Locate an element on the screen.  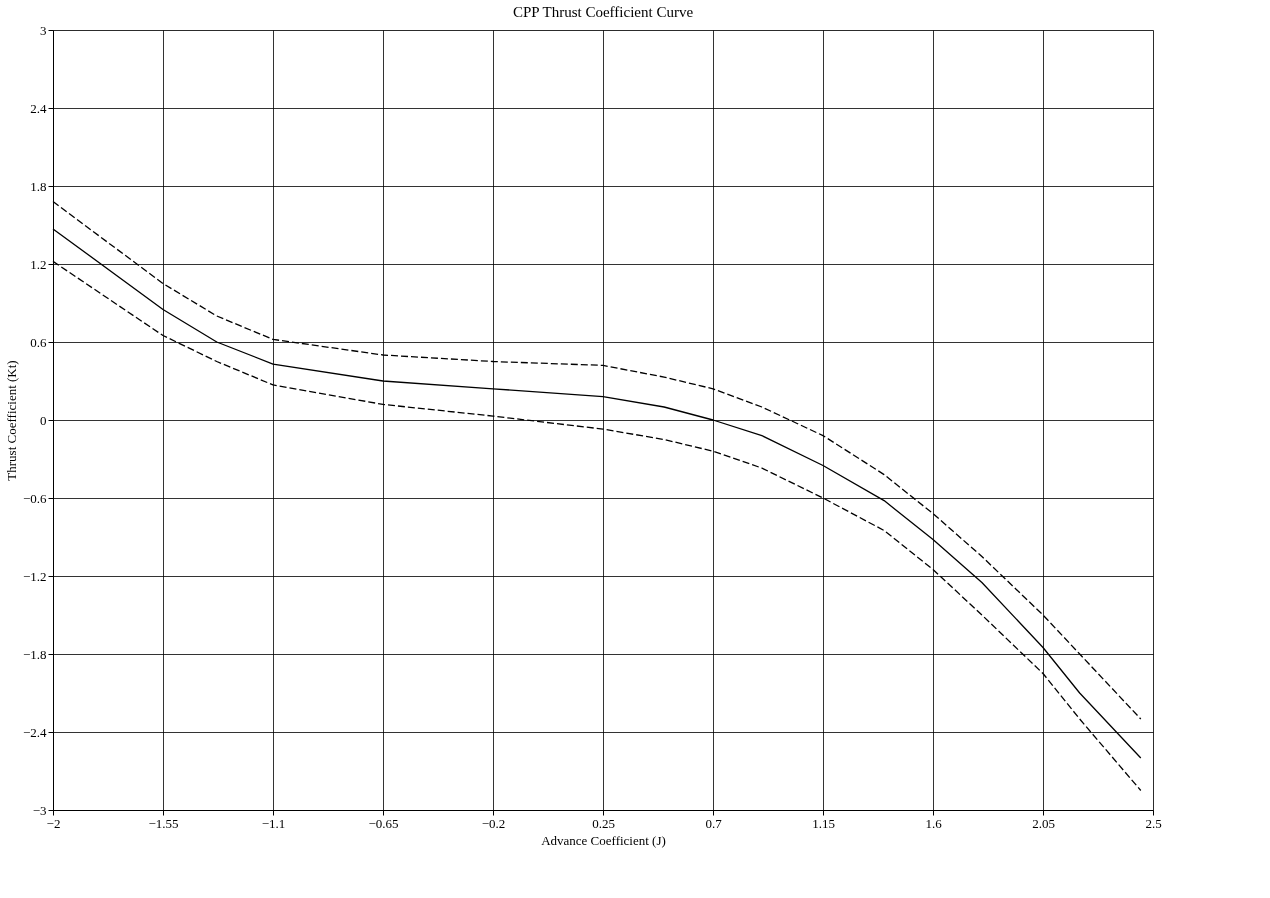
y-axis-title: Thrust Coefficient (Kt) is located at coordinates (11, 420).